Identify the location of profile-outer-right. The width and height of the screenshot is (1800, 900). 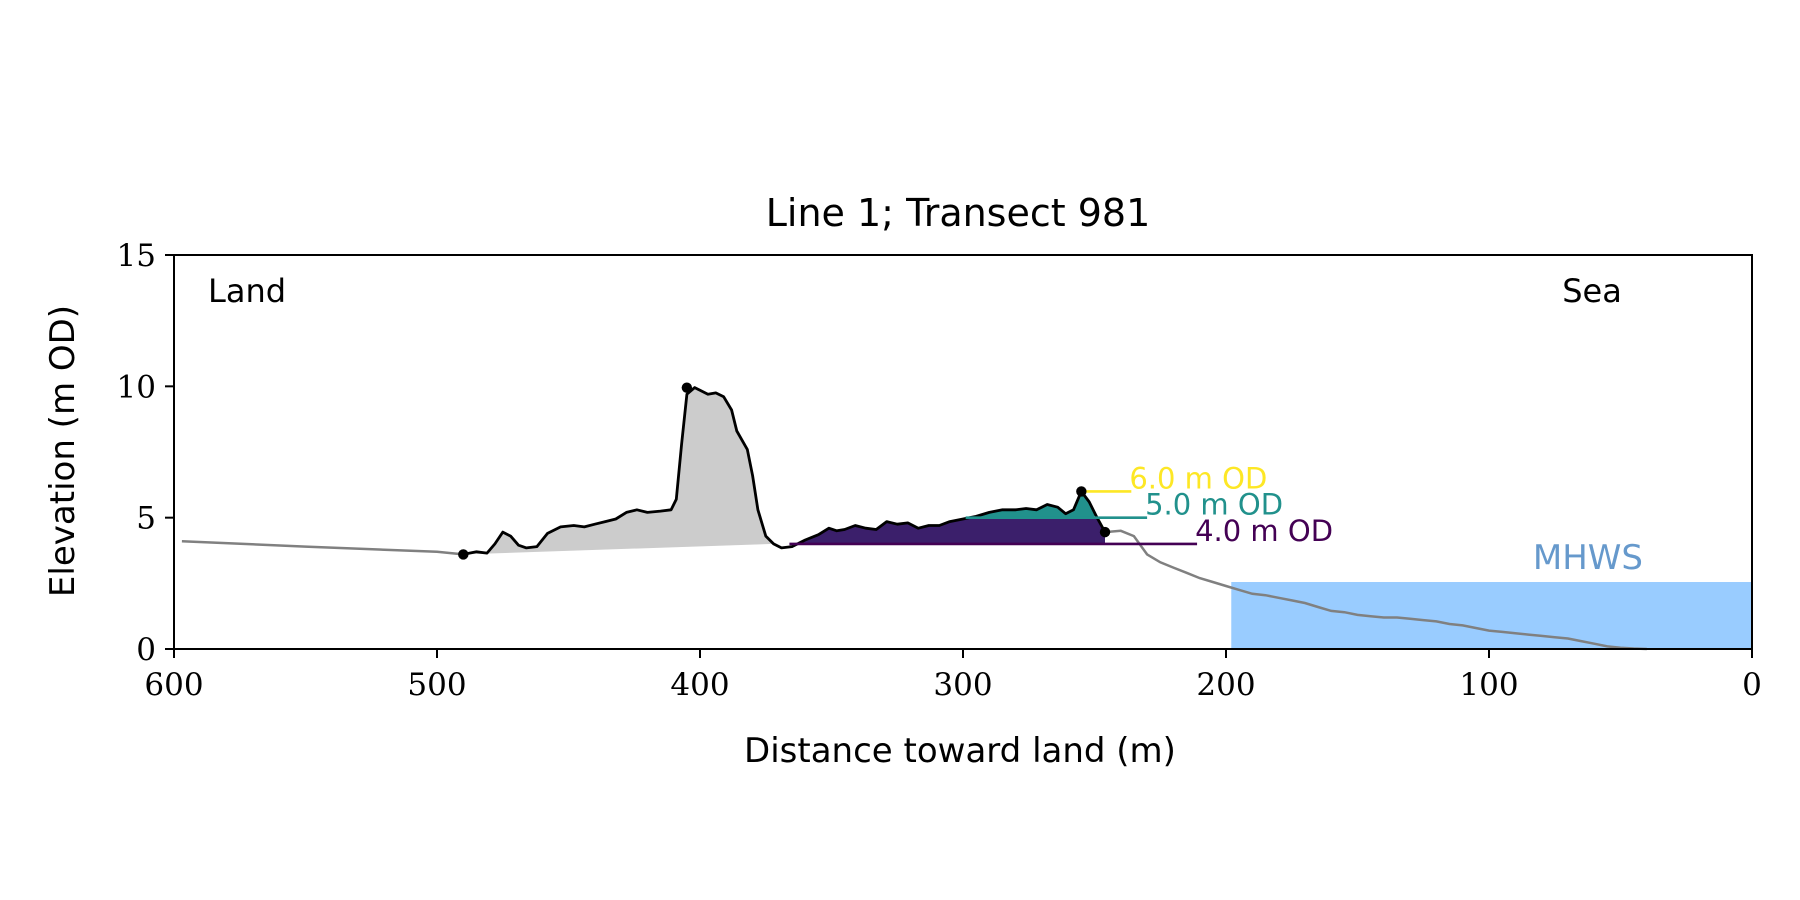
(1375, 590).